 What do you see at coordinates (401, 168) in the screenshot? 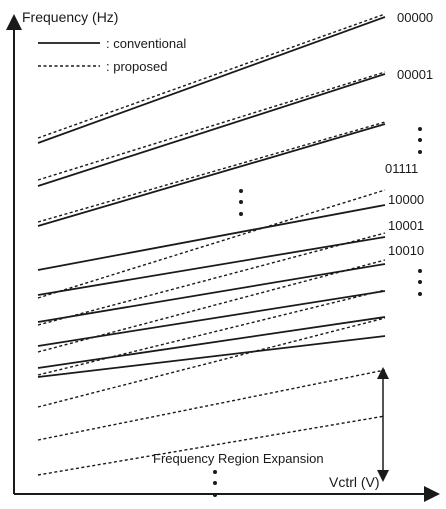
I see `code-label-01111: 01111` at bounding box center [401, 168].